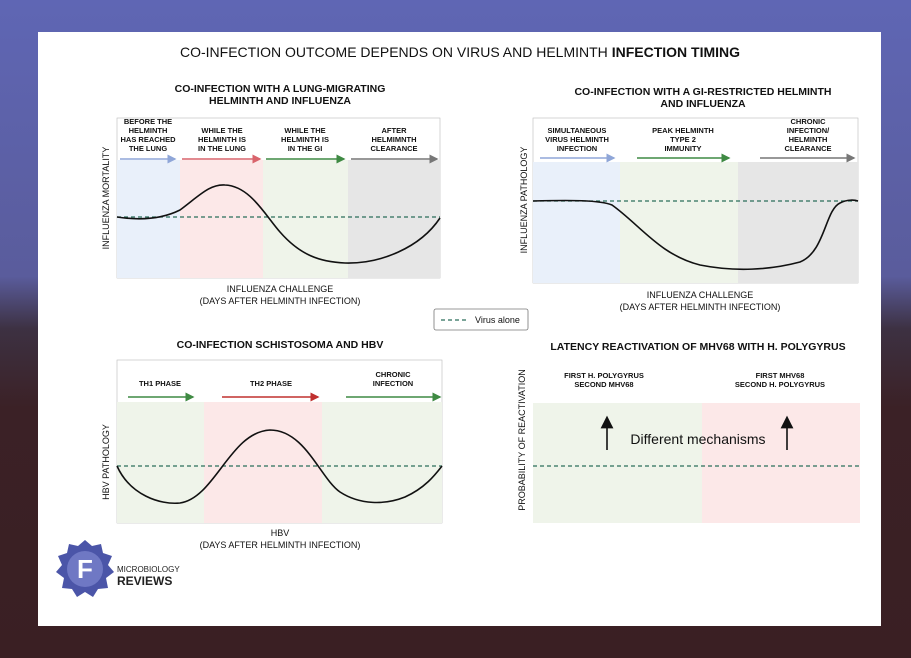 Image resolution: width=911 pixels, height=658 pixels. I want to click on panel-title: CO-INFECTION WITH A LUNG-MIGRATING, so click(280, 89).